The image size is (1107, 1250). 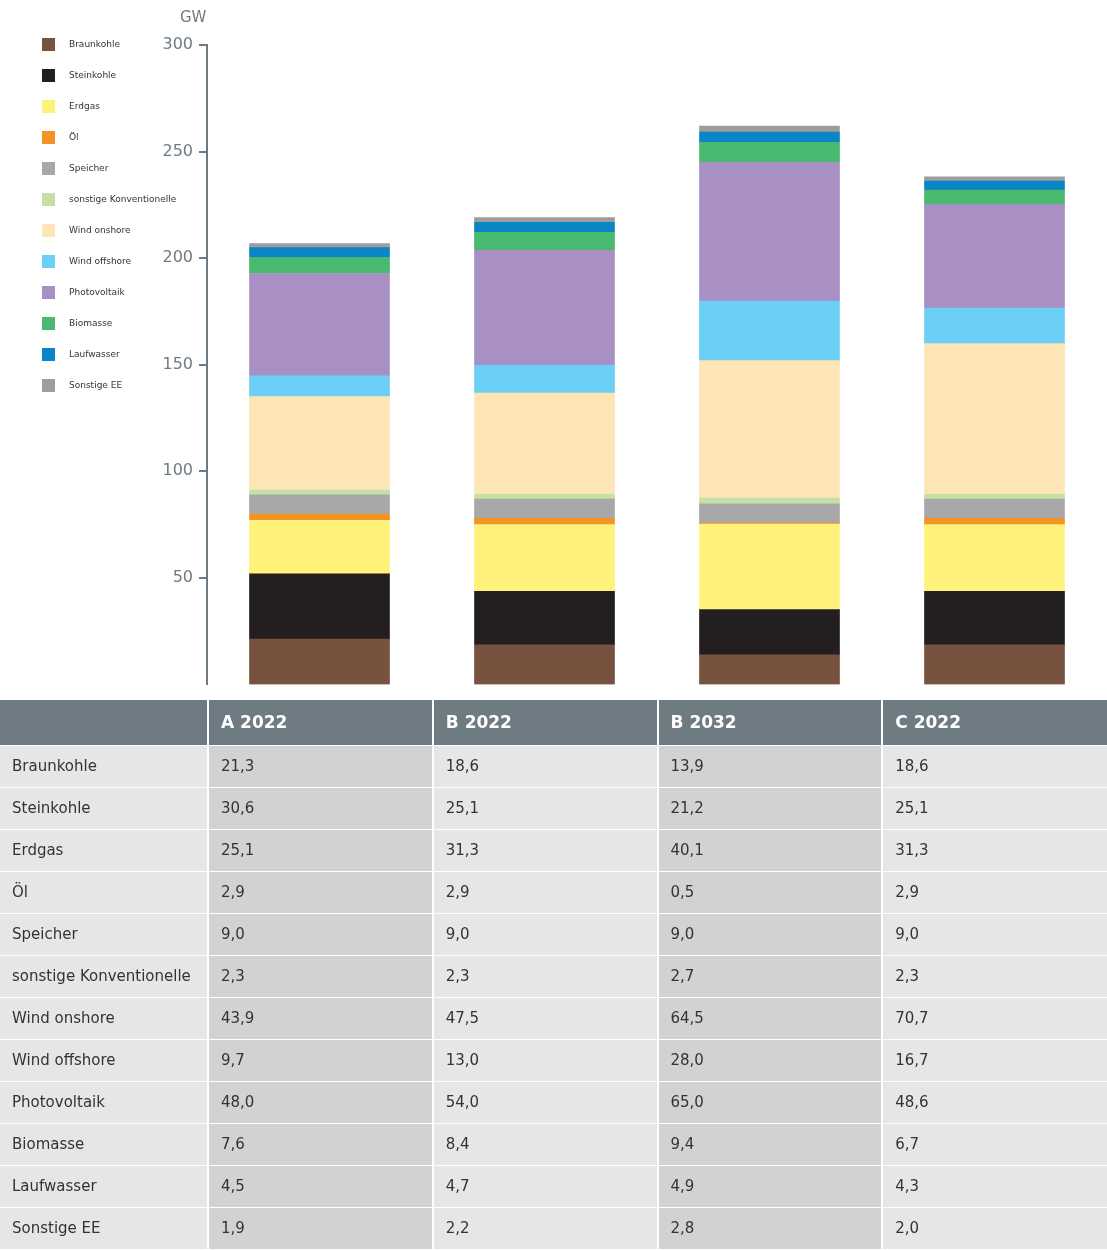 I want to click on data-label: 8,4, so click(x=545, y=1144).